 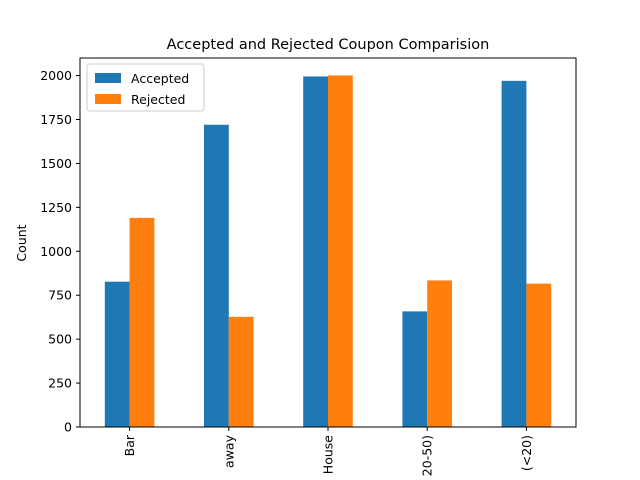 I want to click on legend-label-accepted: Accepted, so click(x=160, y=78).